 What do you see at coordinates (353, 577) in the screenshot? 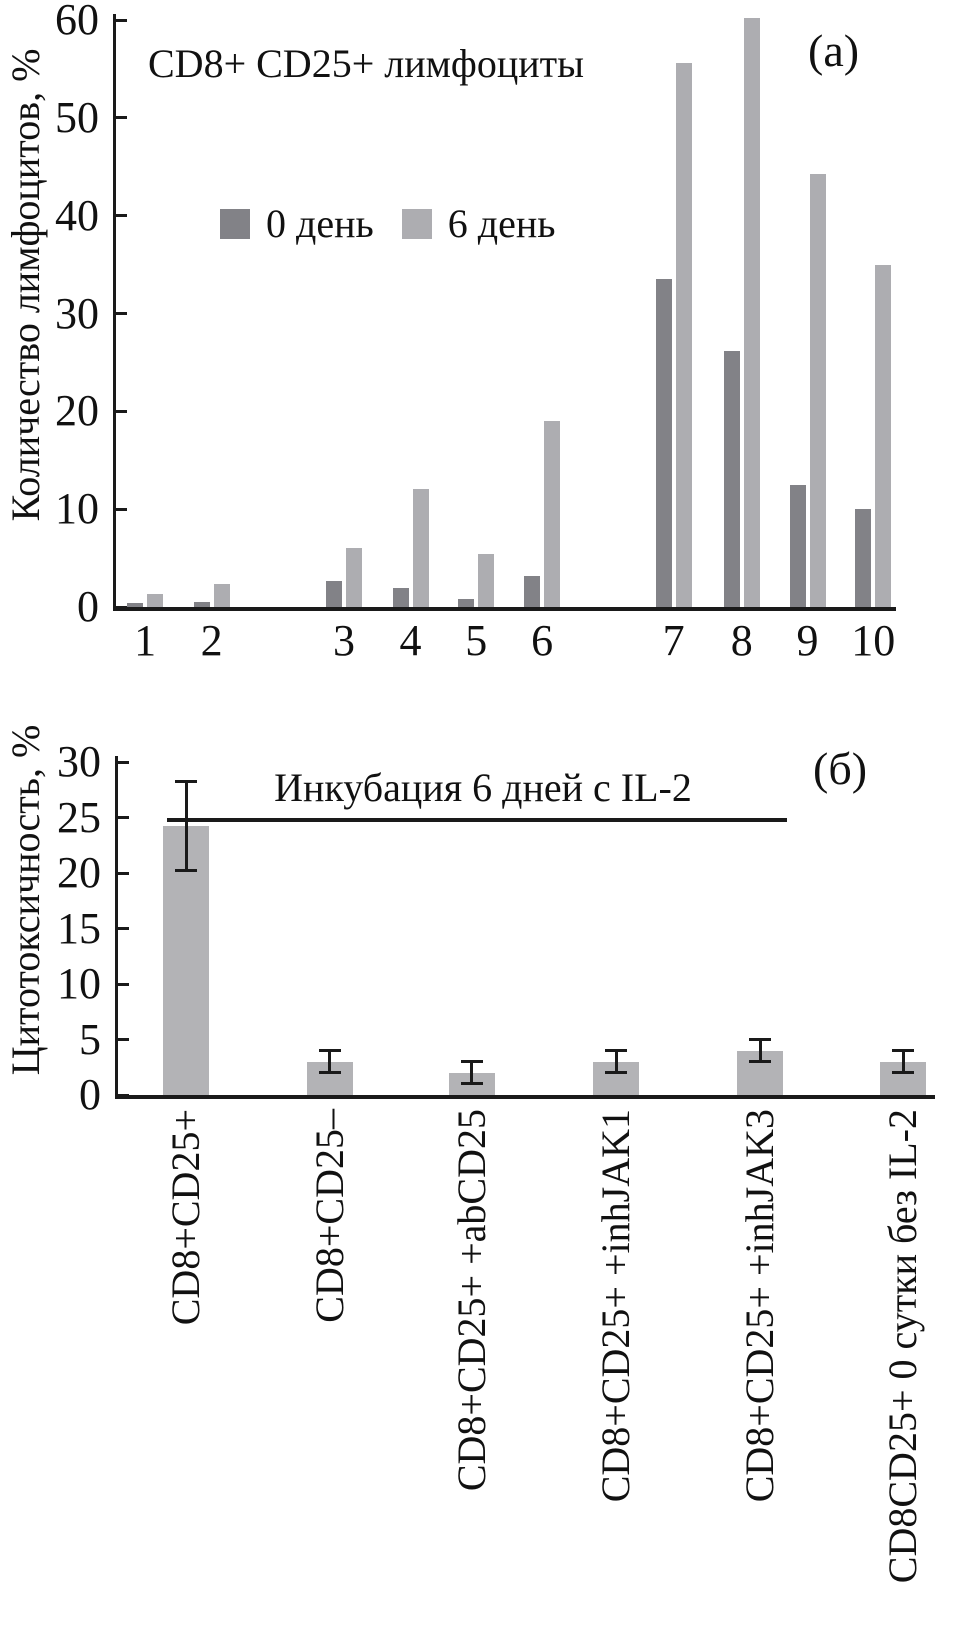
I see `bar-cat3-day6` at bounding box center [353, 577].